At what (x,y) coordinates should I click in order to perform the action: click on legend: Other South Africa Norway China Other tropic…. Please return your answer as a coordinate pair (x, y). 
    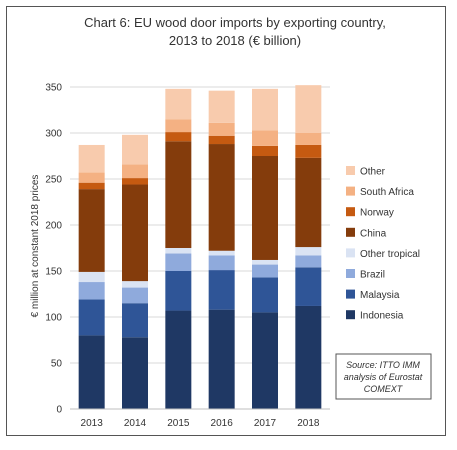
    Looking at the image, I should click on (383, 244).